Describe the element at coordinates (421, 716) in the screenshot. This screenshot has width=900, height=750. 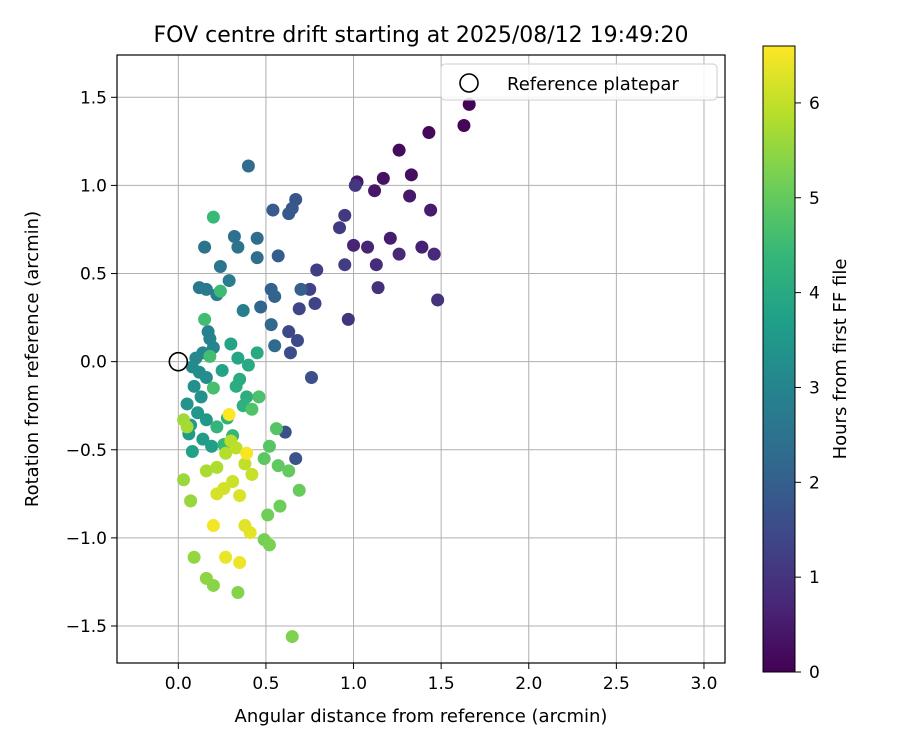
I see `x-axis-label: Angular distance from reference (arcmin)` at that location.